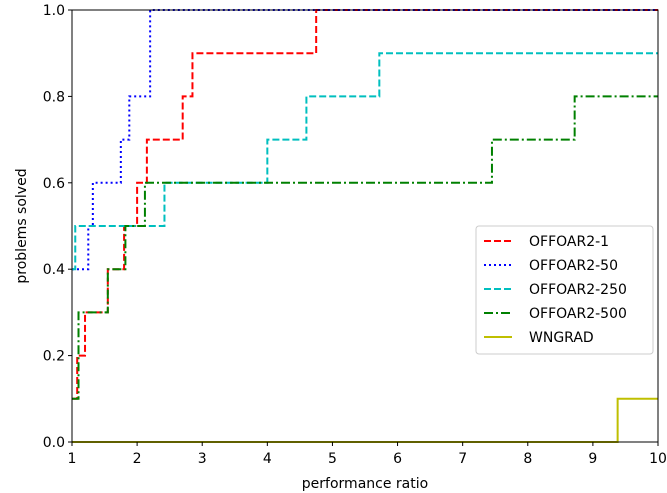 This screenshot has height=493, width=667. I want to click on x-tick-label: 3, so click(202, 459).